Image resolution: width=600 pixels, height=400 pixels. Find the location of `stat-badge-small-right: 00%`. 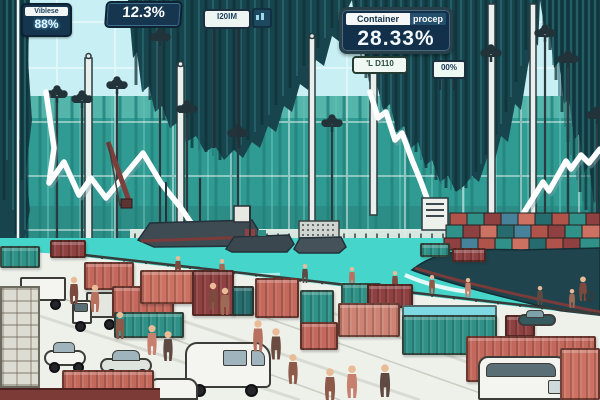

stat-badge-small-right: 00% is located at coordinates (449, 69).